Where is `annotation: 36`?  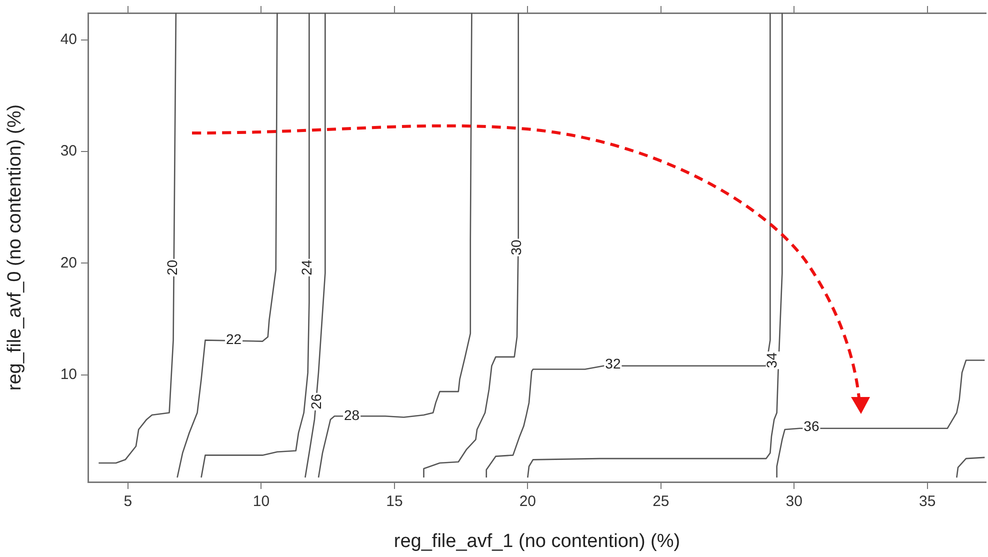 annotation: 36 is located at coordinates (812, 426).